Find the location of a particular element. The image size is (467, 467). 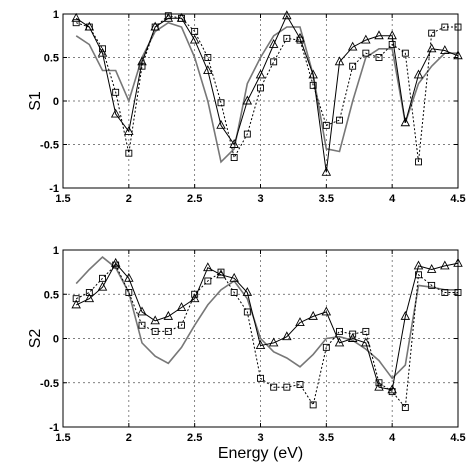

x-tick-label: 4.5 is located at coordinates (457, 199).